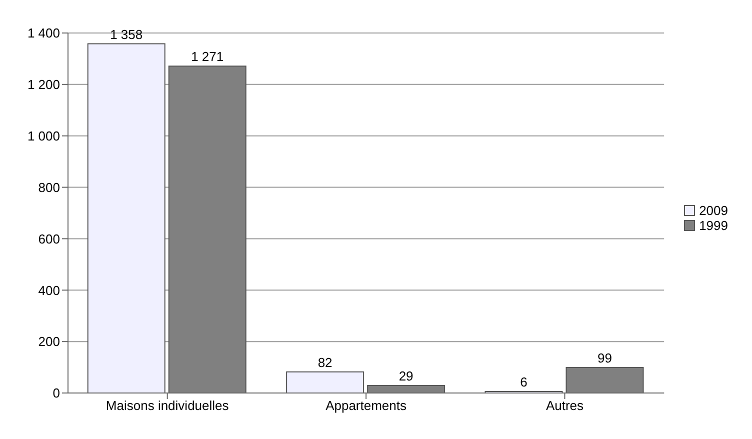  What do you see at coordinates (325, 362) in the screenshot?
I see `data-label: 82` at bounding box center [325, 362].